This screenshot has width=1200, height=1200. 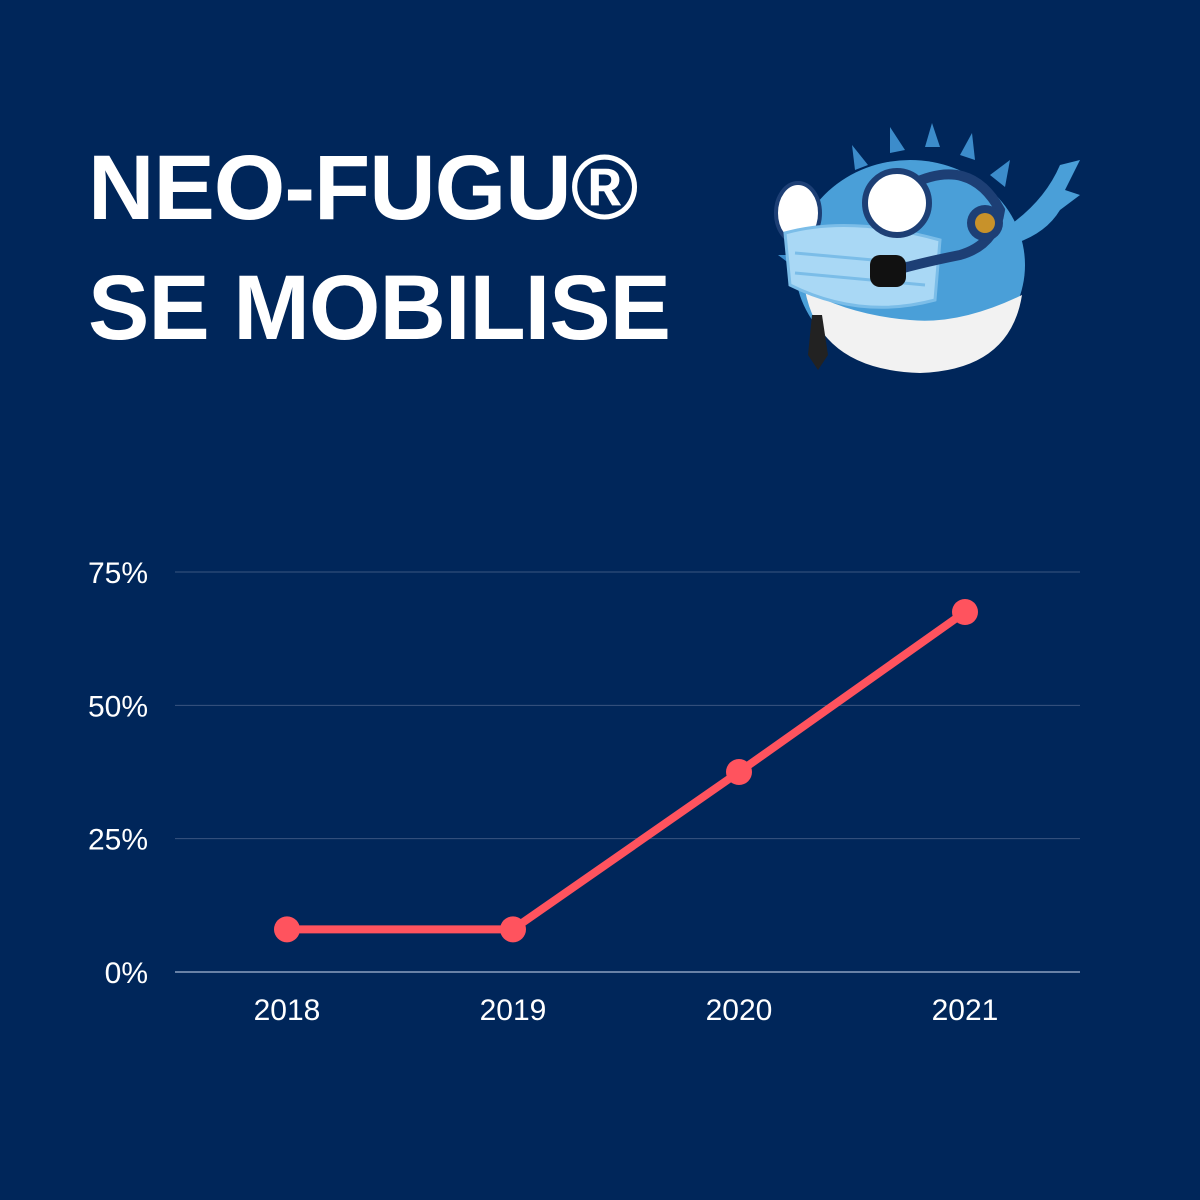 I want to click on x-tick-label: 2019, so click(x=513, y=1010).